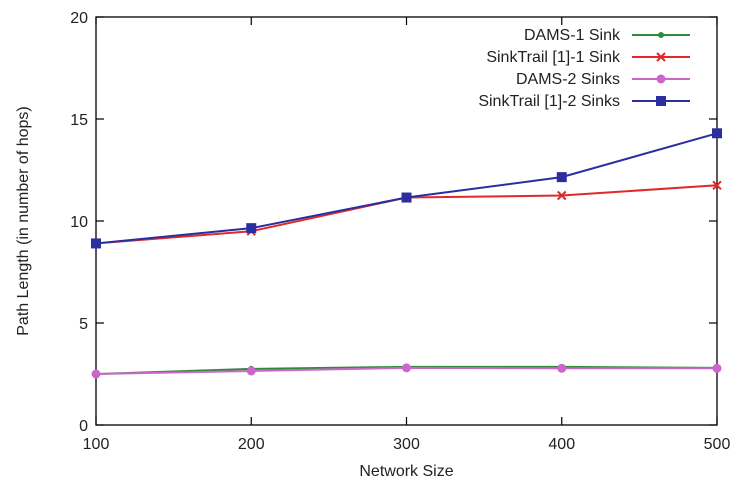  What do you see at coordinates (79, 222) in the screenshot?
I see `y-tick-label: 10` at bounding box center [79, 222].